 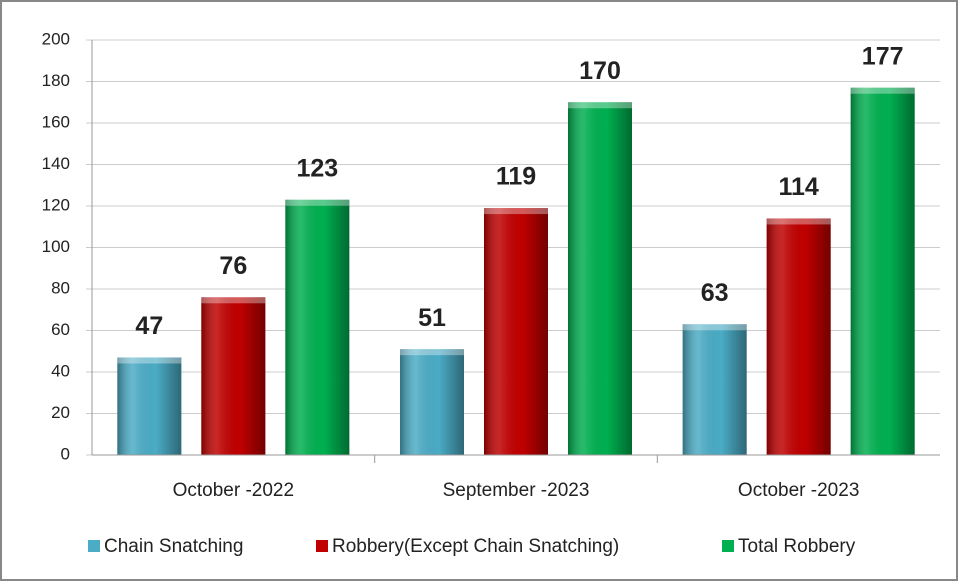 What do you see at coordinates (516, 490) in the screenshot?
I see `x-tick-label: September -2023` at bounding box center [516, 490].